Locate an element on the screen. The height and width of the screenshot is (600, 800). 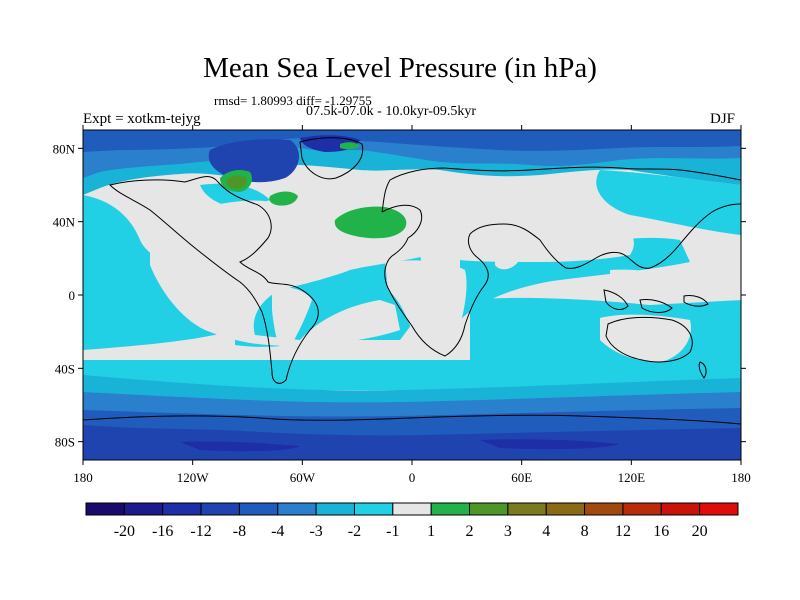
colorbar-label: 20 is located at coordinates (700, 531).